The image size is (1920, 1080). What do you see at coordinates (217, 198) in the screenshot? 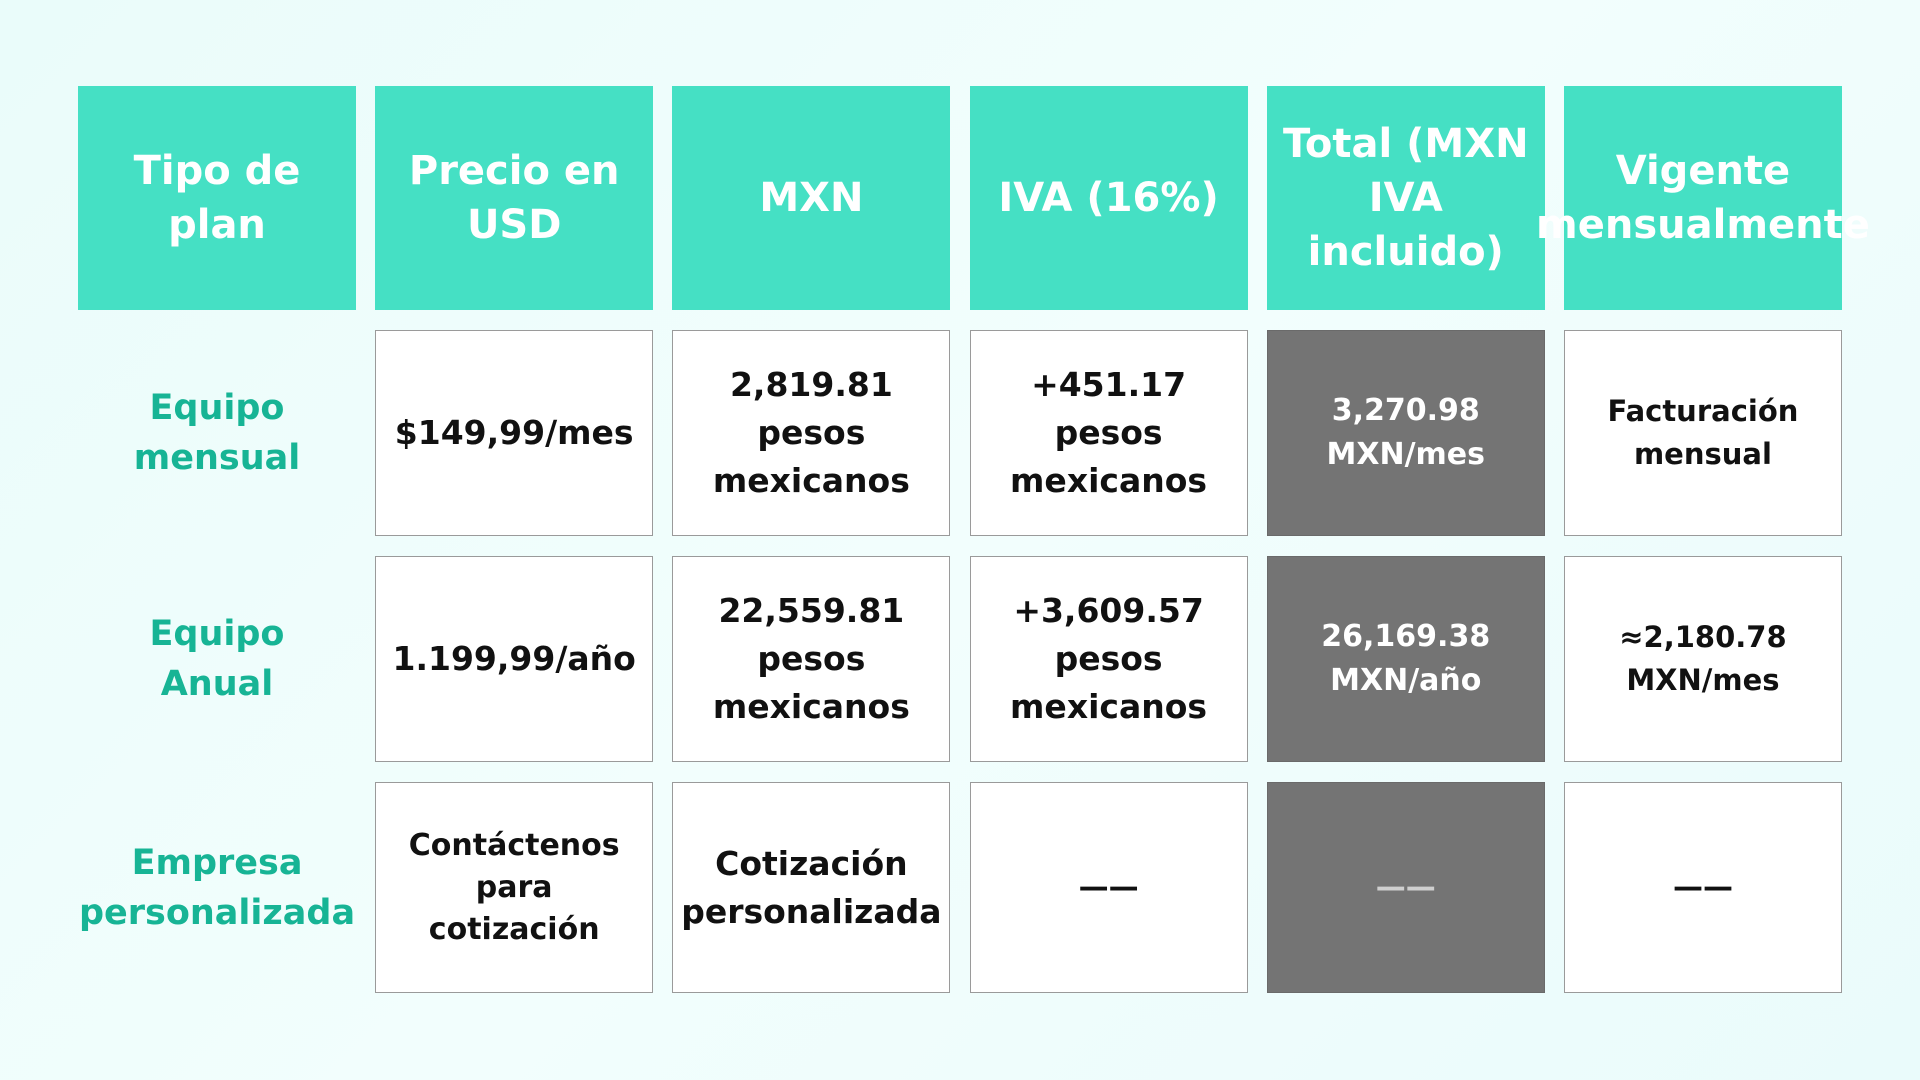
I see `header-tipo-de-plan: Tipo de plan` at bounding box center [217, 198].